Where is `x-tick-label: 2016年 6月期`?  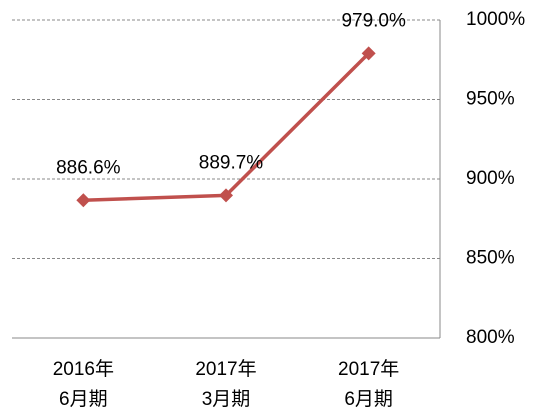 x-tick-label: 2016年 6月期 is located at coordinates (83, 384).